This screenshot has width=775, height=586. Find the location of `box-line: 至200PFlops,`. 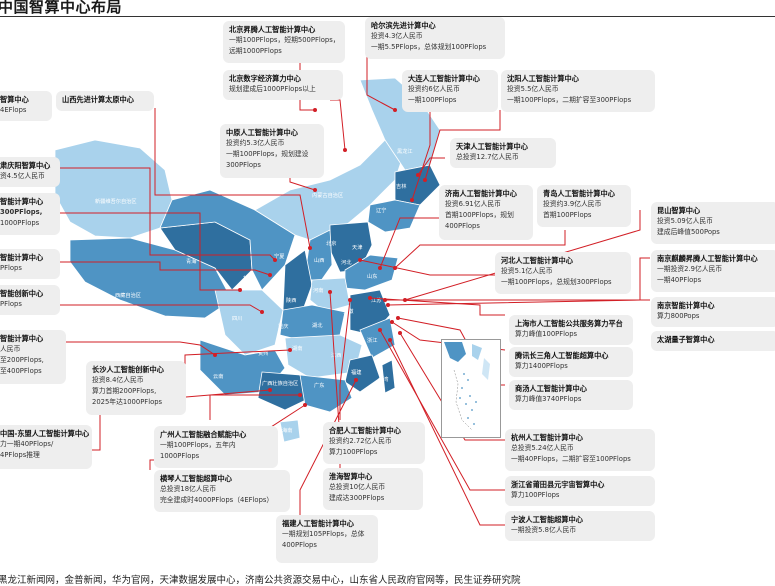

box-line: 至200PFlops, is located at coordinates (22, 360).